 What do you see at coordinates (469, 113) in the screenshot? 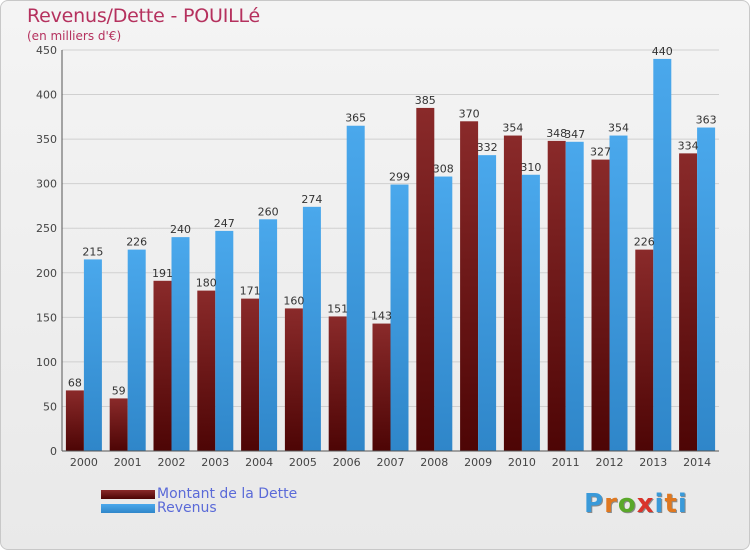
I see `data-label-debt: 370` at bounding box center [469, 113].